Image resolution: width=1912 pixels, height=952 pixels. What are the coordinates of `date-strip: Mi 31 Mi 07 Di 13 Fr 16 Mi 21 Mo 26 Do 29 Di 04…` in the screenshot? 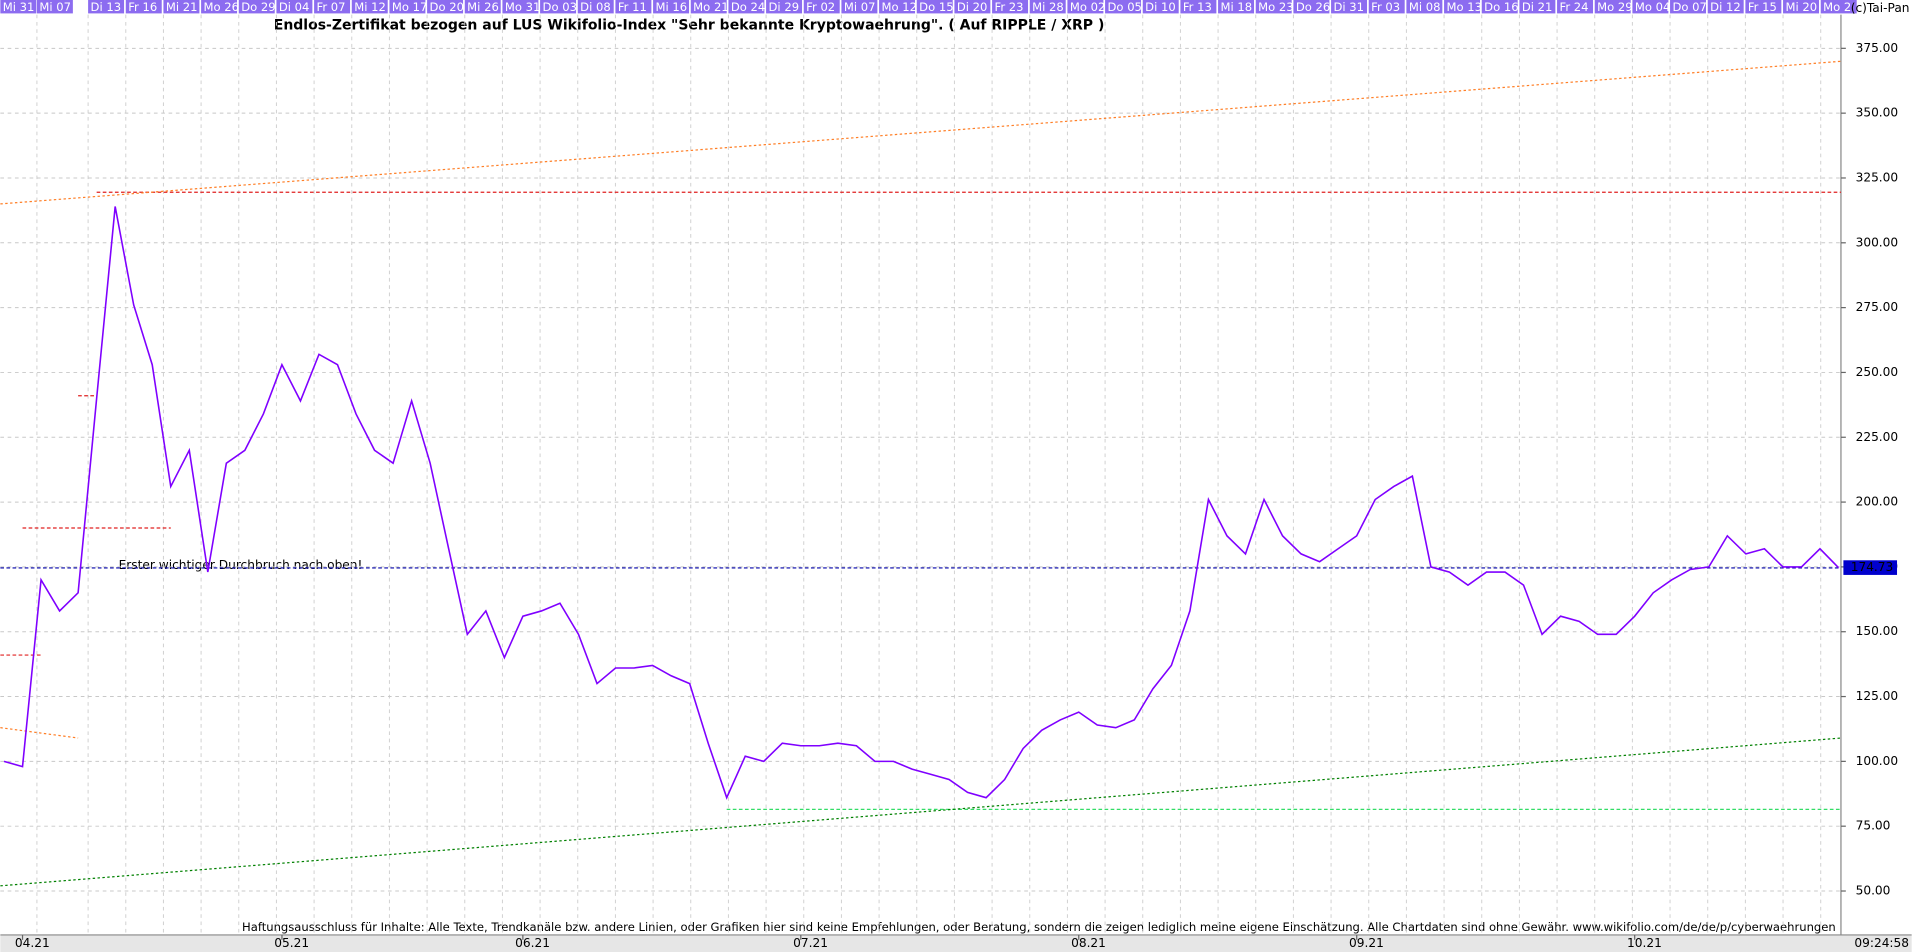 It's located at (928, 7).